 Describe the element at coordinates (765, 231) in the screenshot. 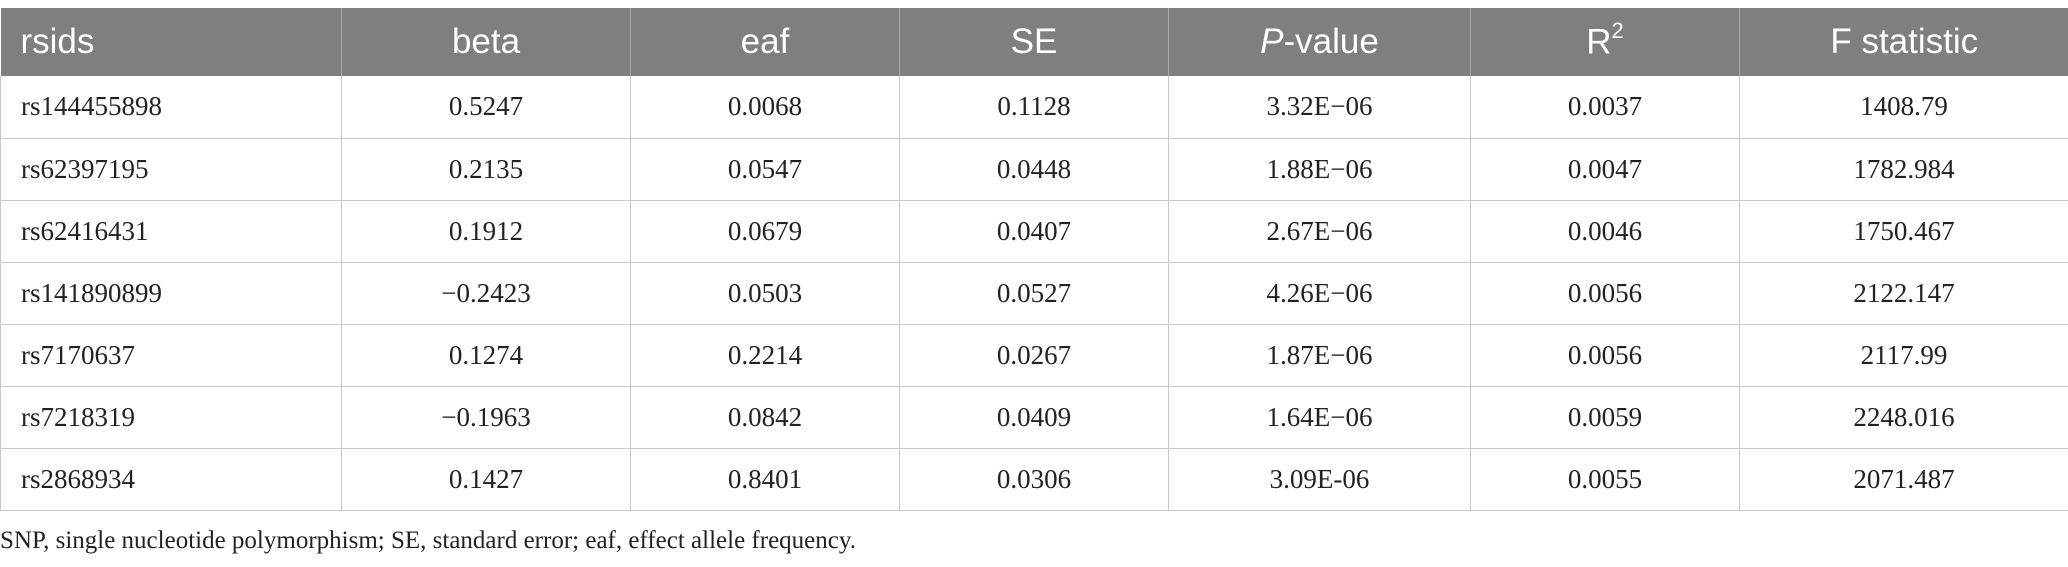

I see `cell-eaf: 0.0679` at that location.